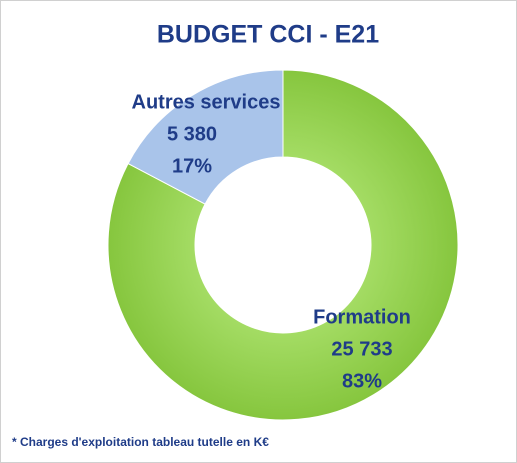 The height and width of the screenshot is (463, 517). Describe the element at coordinates (206, 102) in the screenshot. I see `slice-label: Autres services` at that location.